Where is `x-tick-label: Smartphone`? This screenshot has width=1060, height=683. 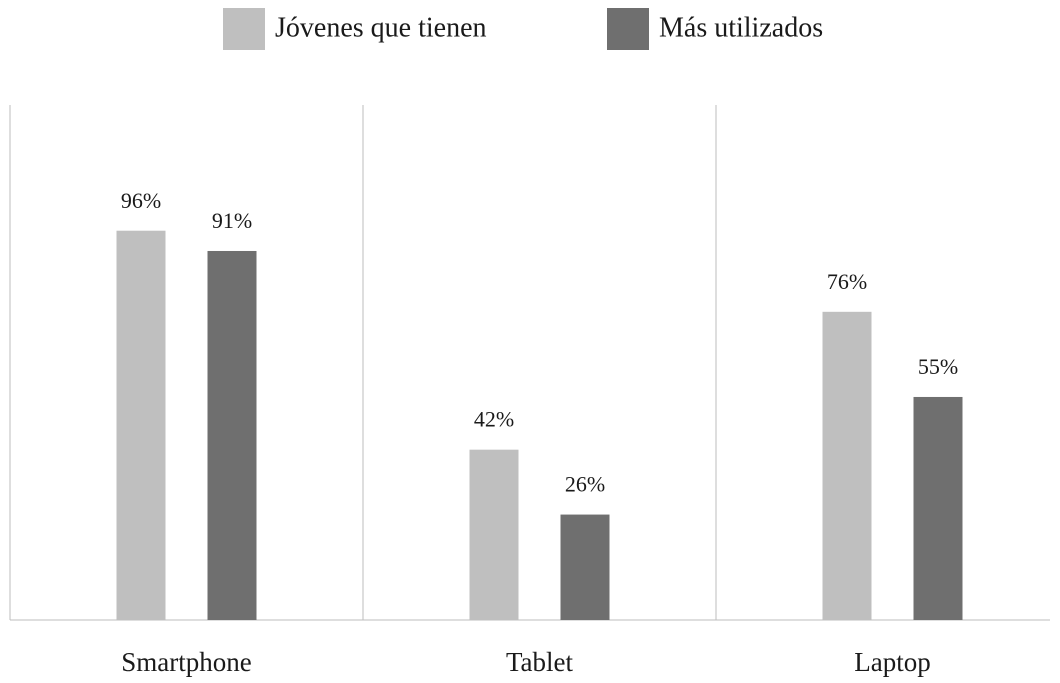 x-tick-label: Smartphone is located at coordinates (186, 662).